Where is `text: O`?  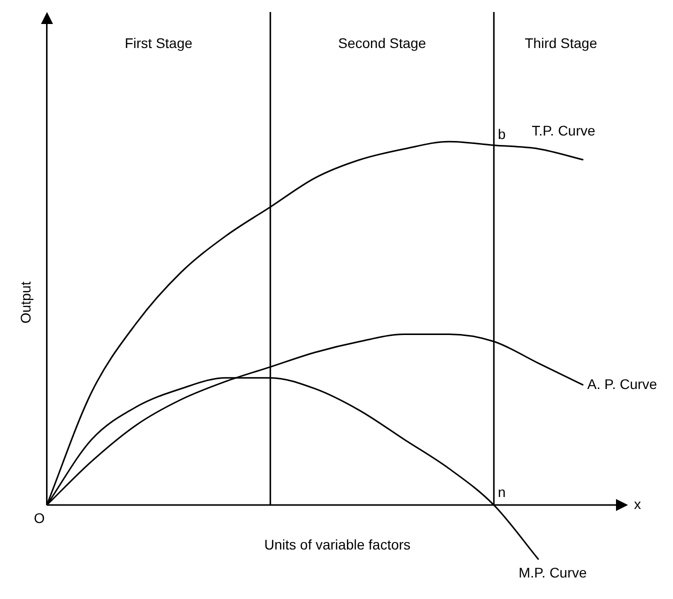 text: O is located at coordinates (39, 518).